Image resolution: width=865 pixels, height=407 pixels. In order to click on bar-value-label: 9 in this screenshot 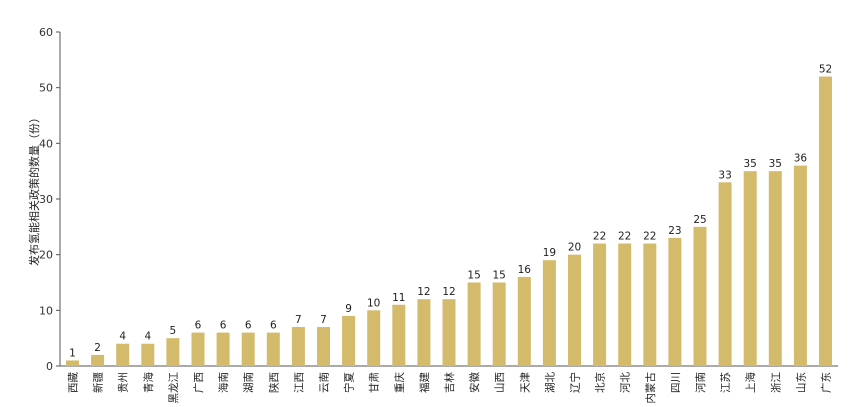, I will do `click(348, 309)`.